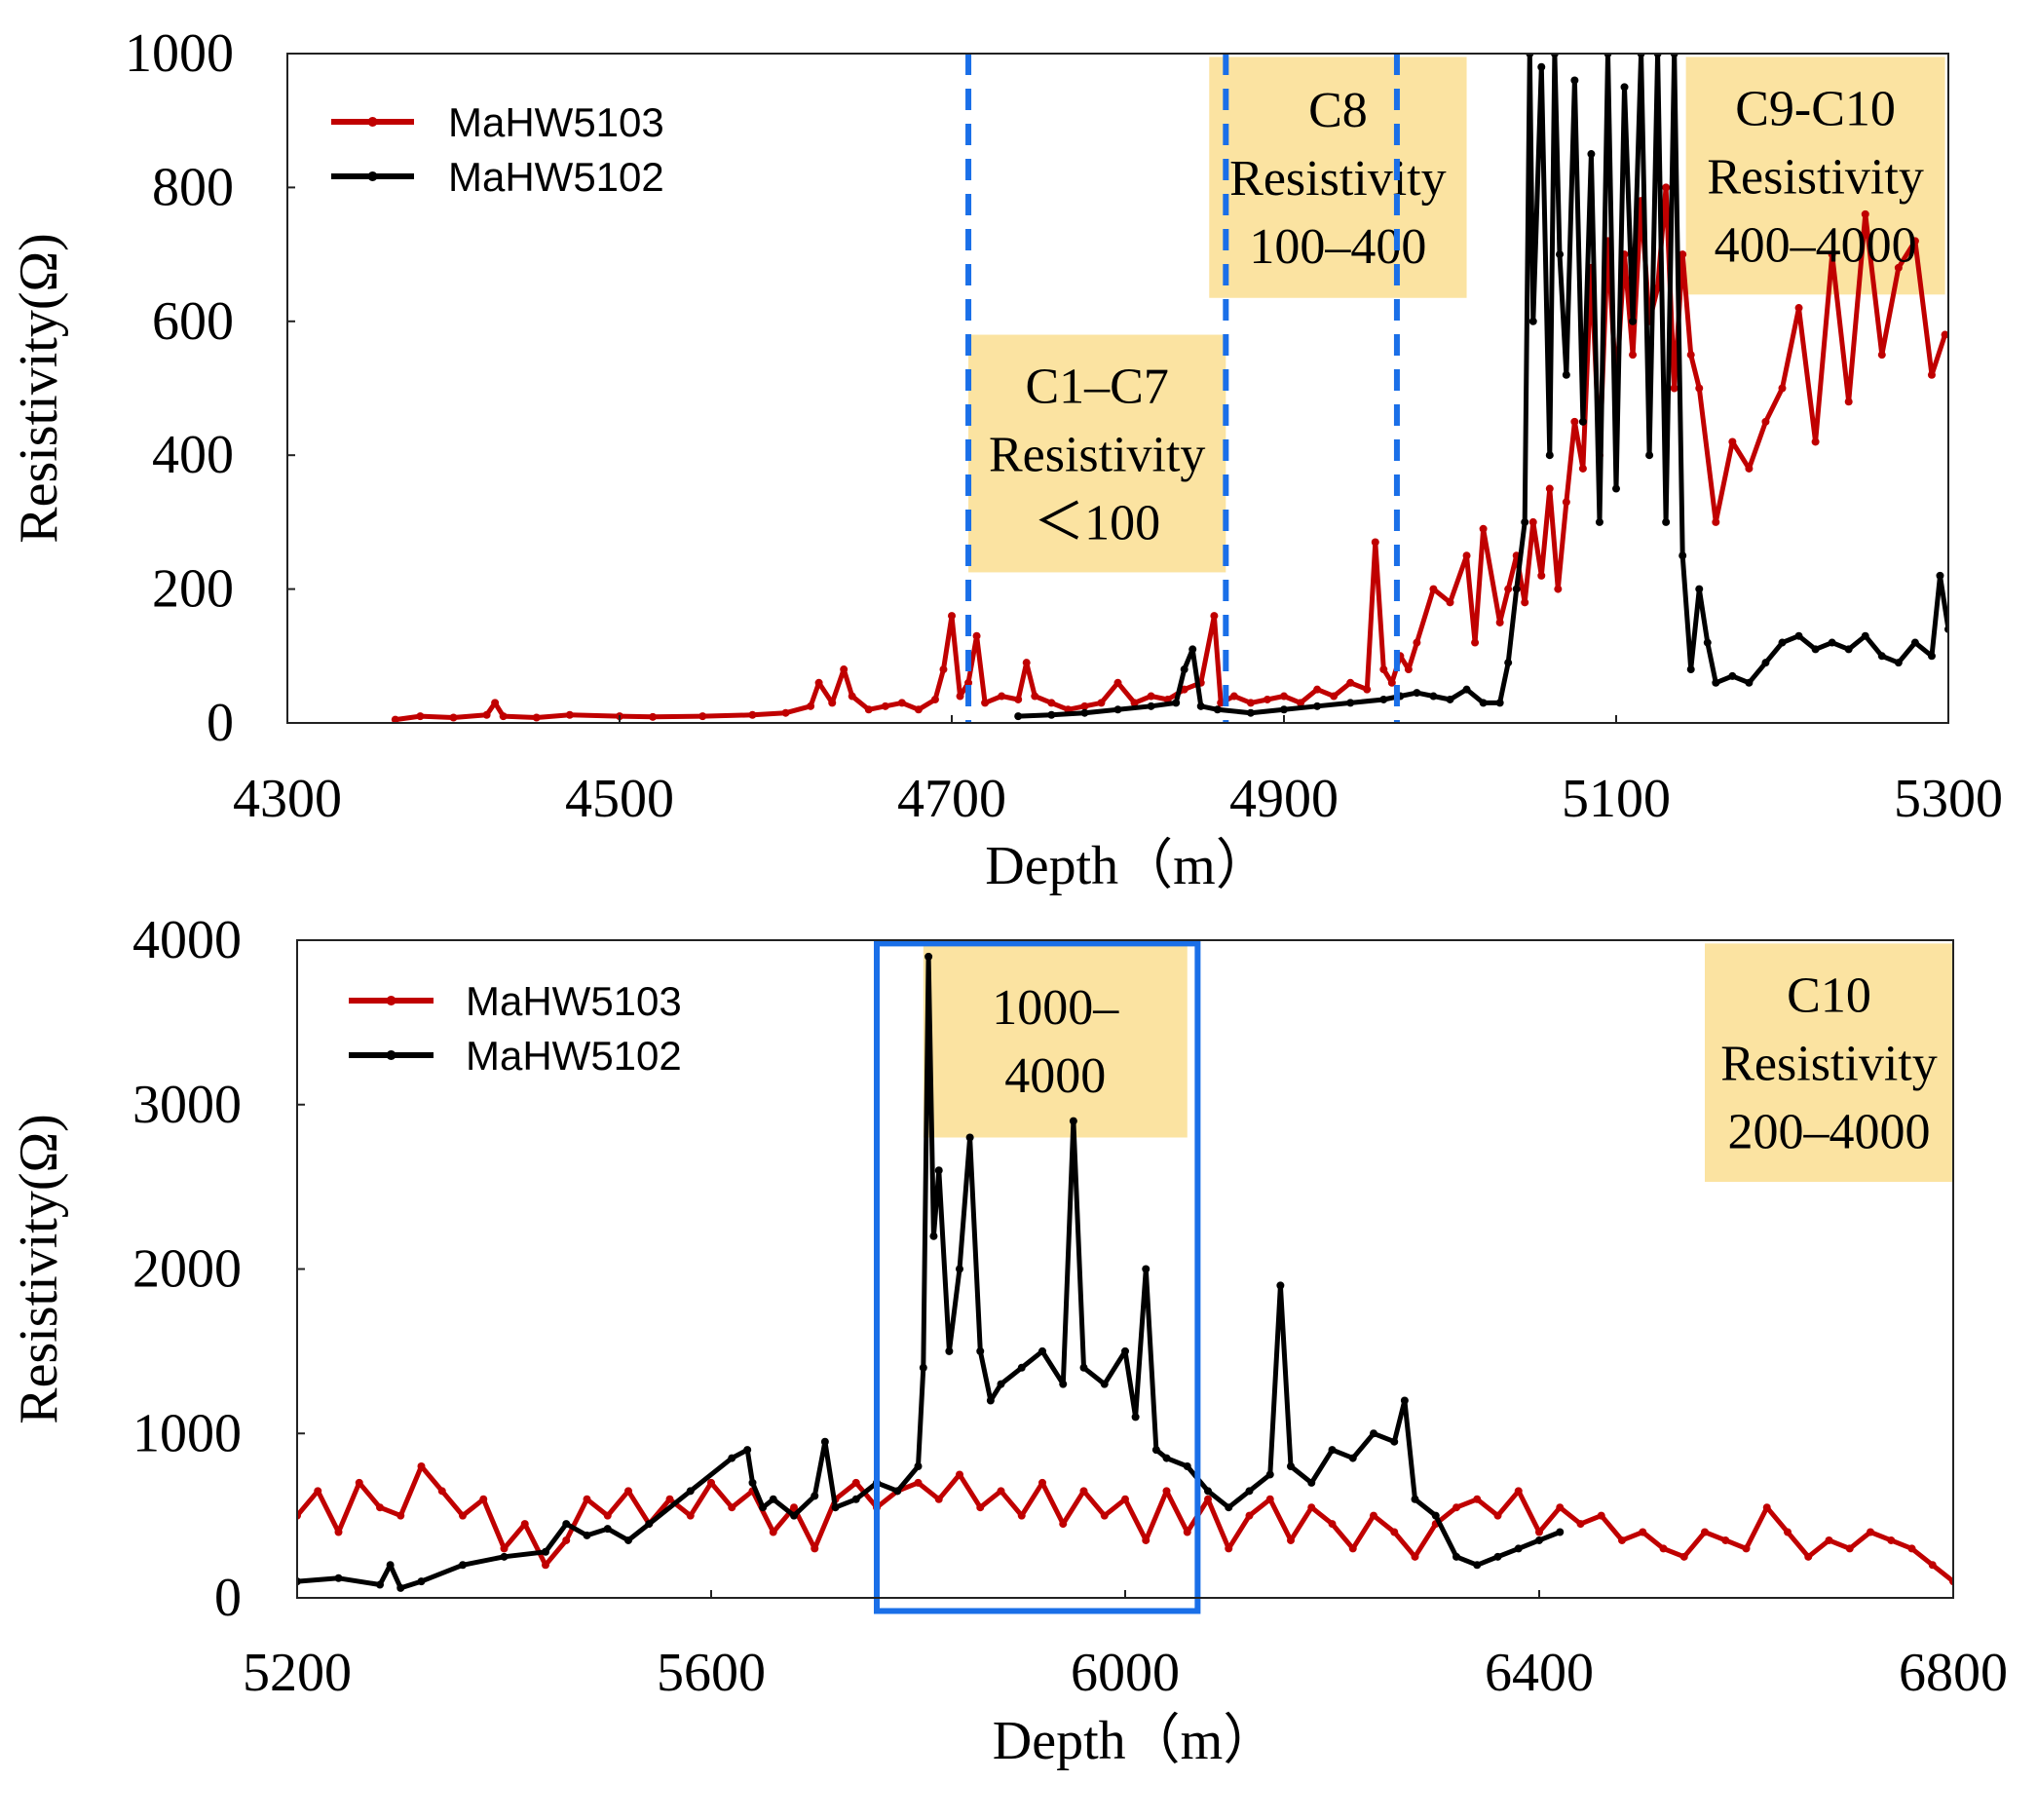  What do you see at coordinates (220, 723) in the screenshot?
I see `y-tick-label: 0` at bounding box center [220, 723].